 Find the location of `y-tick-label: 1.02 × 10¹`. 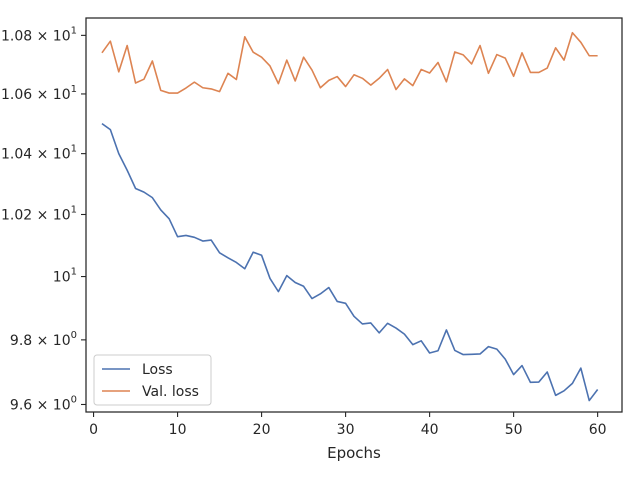

y-tick-label: 1.02 × 10¹ is located at coordinates (39, 213).